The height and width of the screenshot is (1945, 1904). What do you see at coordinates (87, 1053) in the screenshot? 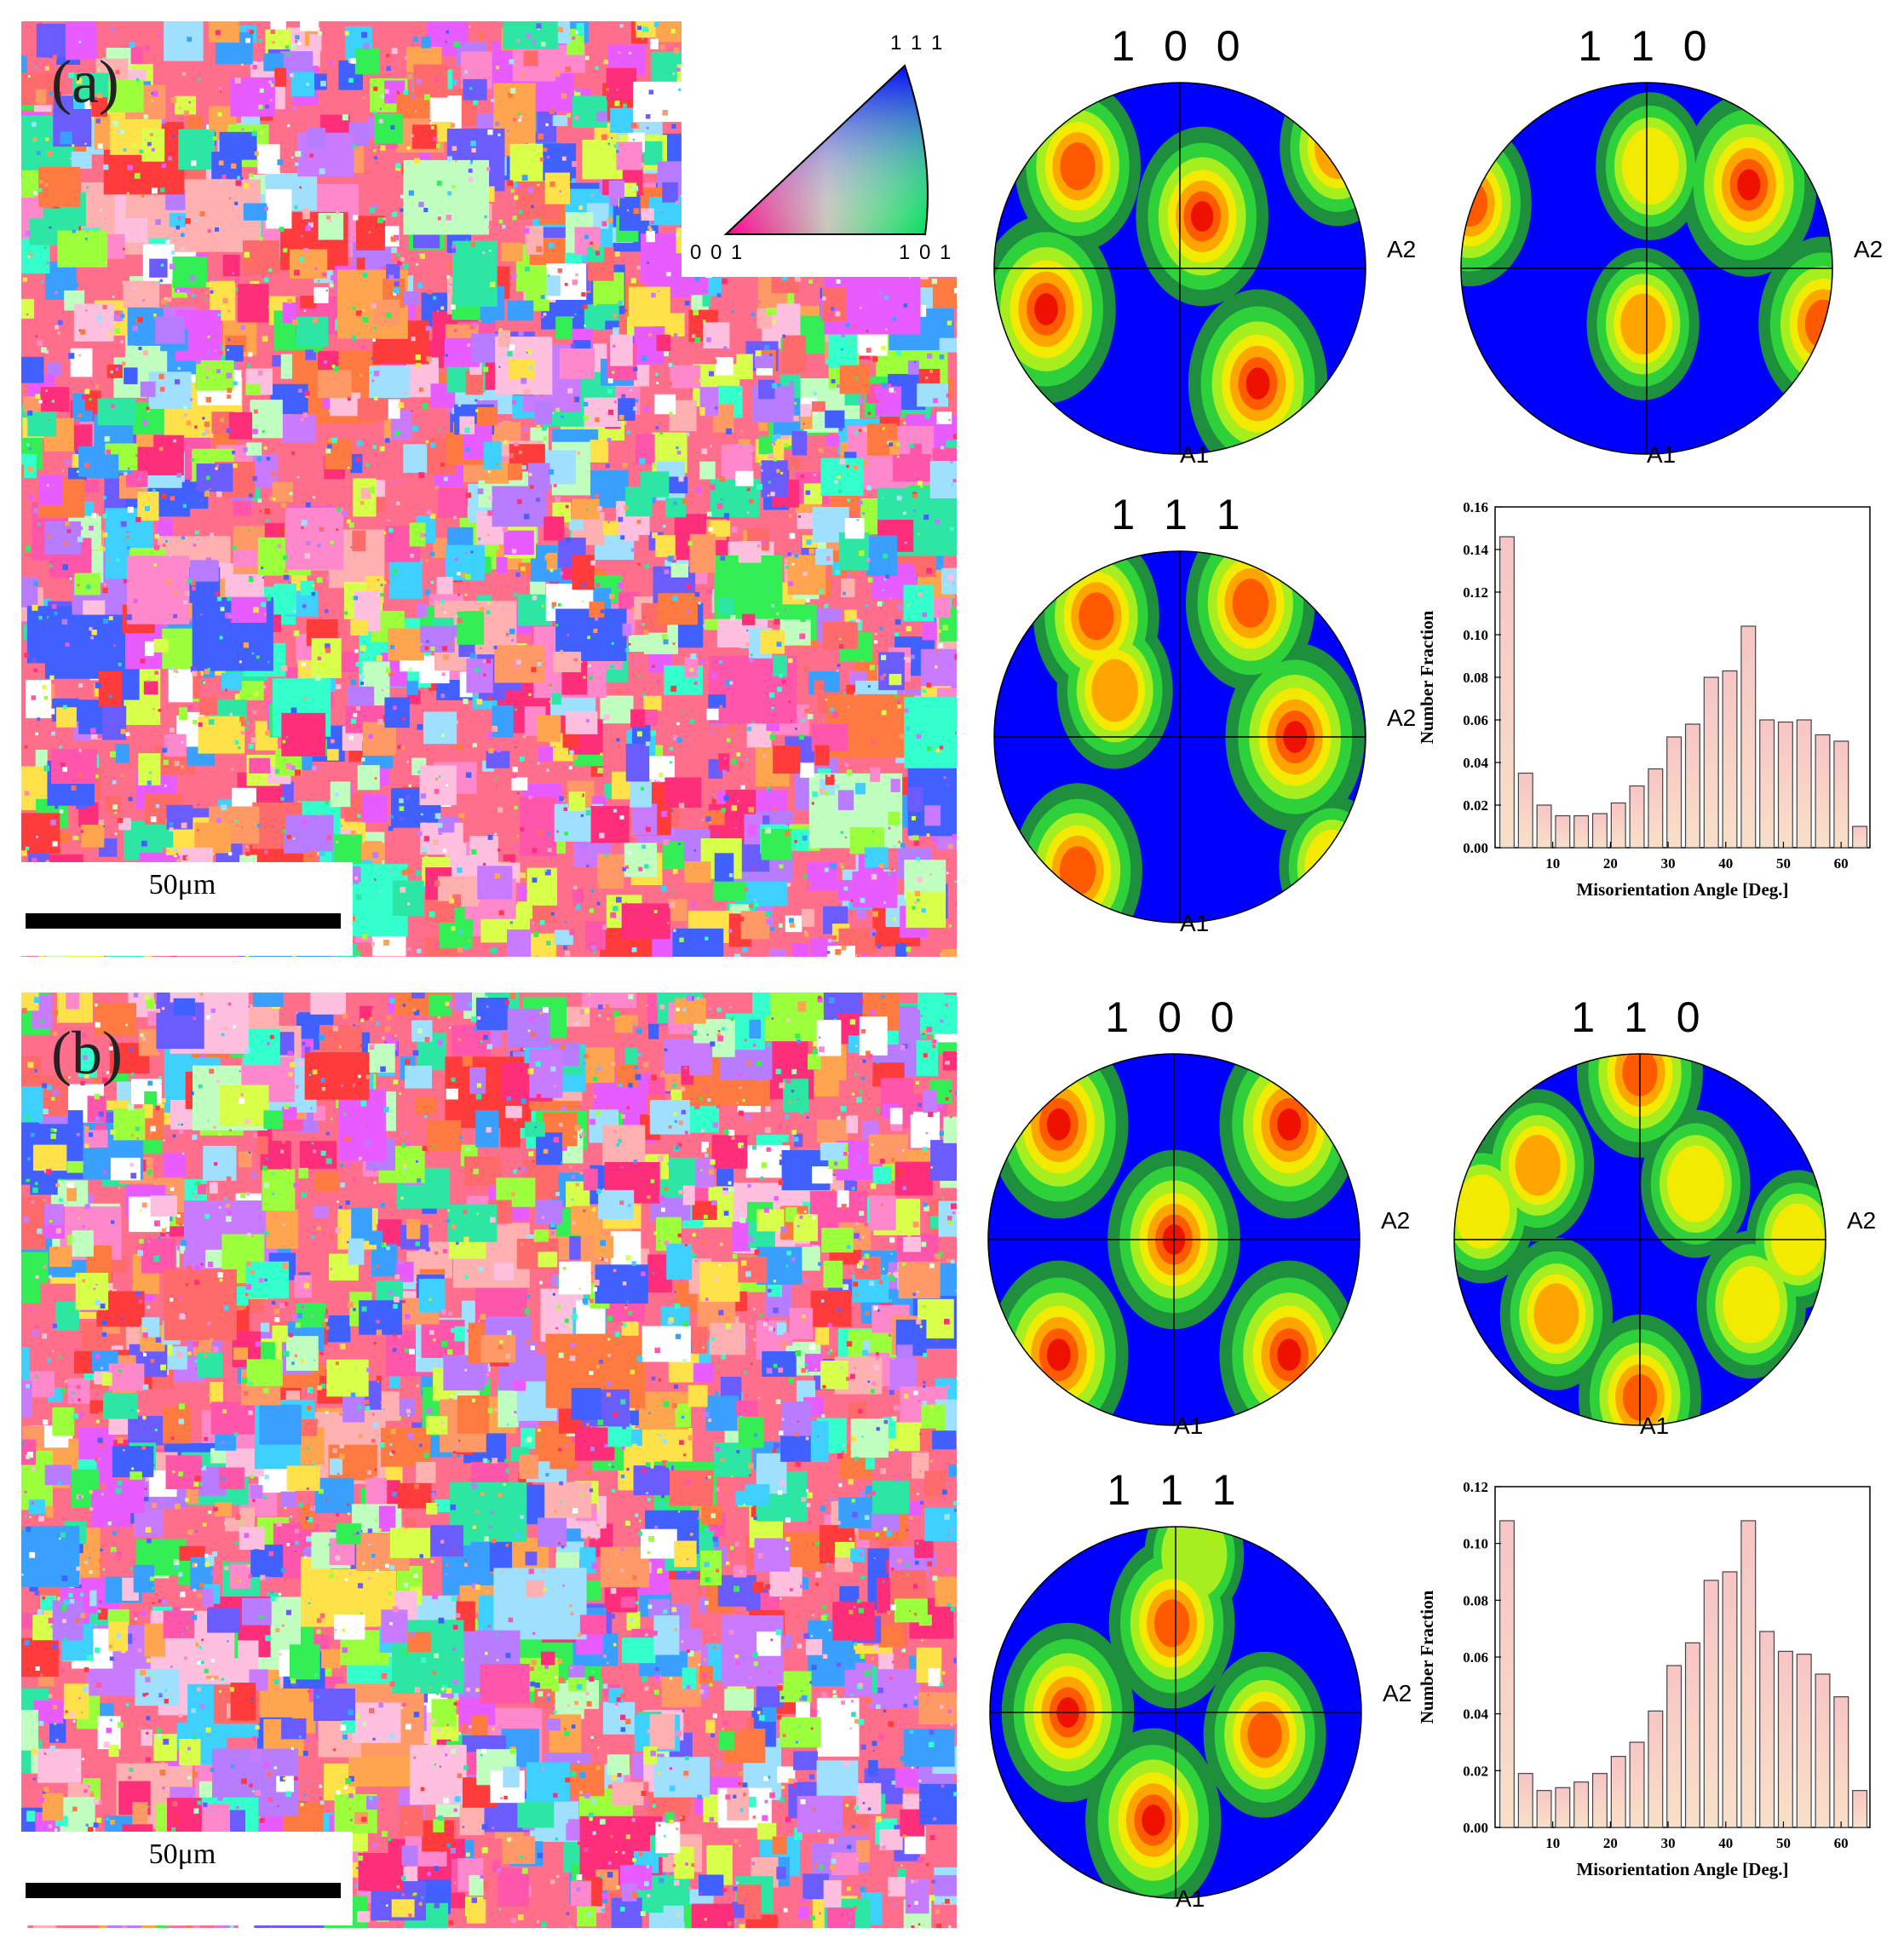
I see `panel-label-b: (b)` at bounding box center [87, 1053].